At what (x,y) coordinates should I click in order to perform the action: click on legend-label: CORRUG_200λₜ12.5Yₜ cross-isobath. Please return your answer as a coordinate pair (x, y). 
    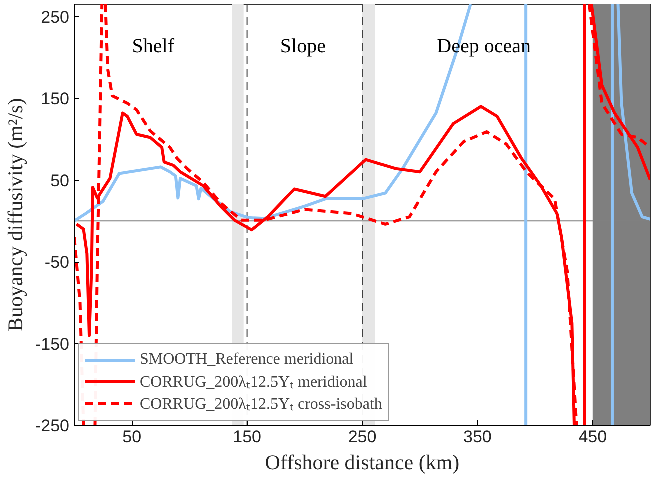
    Looking at the image, I should click on (261, 404).